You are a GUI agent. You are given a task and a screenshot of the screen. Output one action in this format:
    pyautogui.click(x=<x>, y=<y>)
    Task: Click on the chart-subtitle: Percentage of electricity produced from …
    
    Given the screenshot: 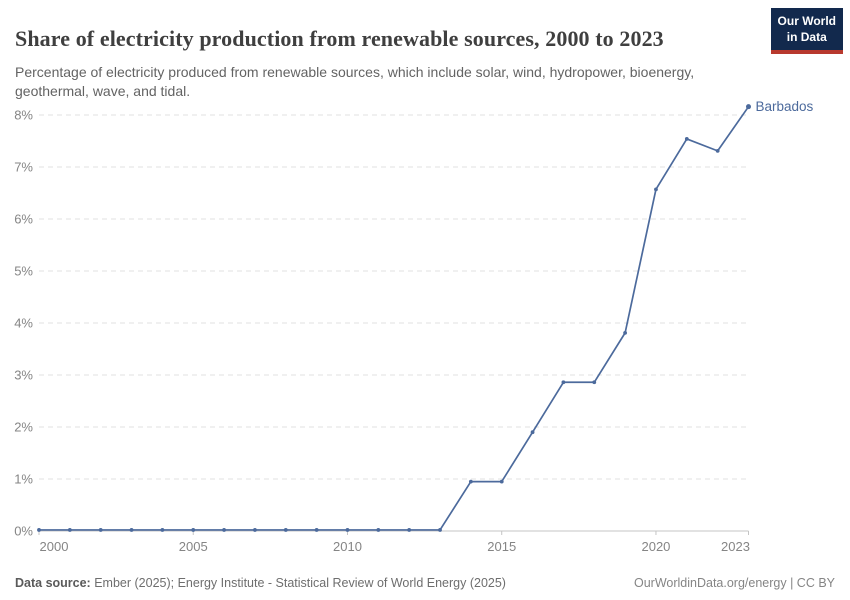 What is the action you would take?
    pyautogui.click(x=355, y=81)
    